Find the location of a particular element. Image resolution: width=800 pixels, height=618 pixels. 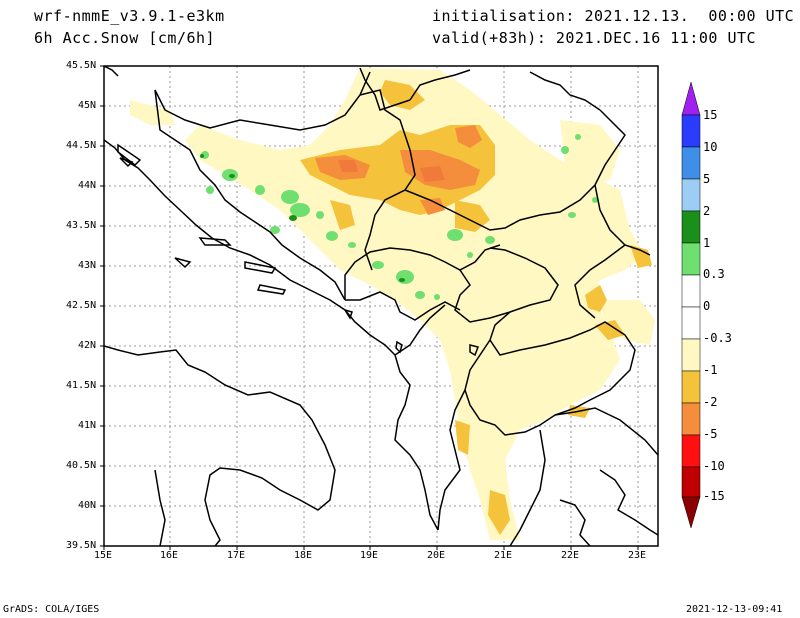

footer-credit: GrADS: COLA/IGES is located at coordinates (51, 609).